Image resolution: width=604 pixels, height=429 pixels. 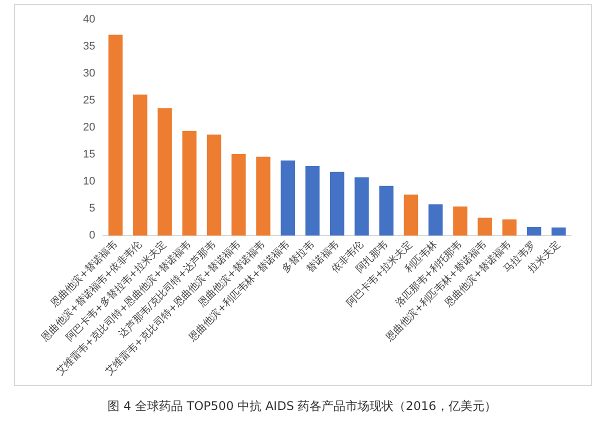 What do you see at coordinates (89, 74) in the screenshot?
I see `y-tick-label: 30` at bounding box center [89, 74].